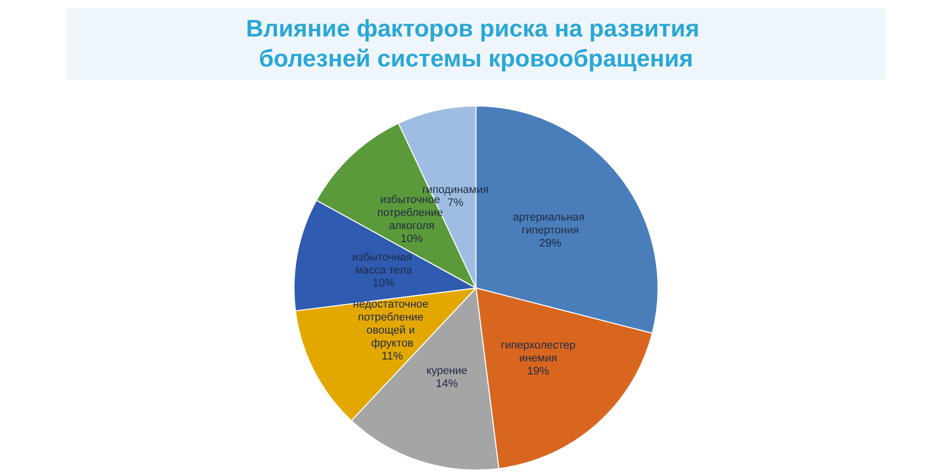  I want to click on slice-label: артериальная гипертония, so click(550, 223).